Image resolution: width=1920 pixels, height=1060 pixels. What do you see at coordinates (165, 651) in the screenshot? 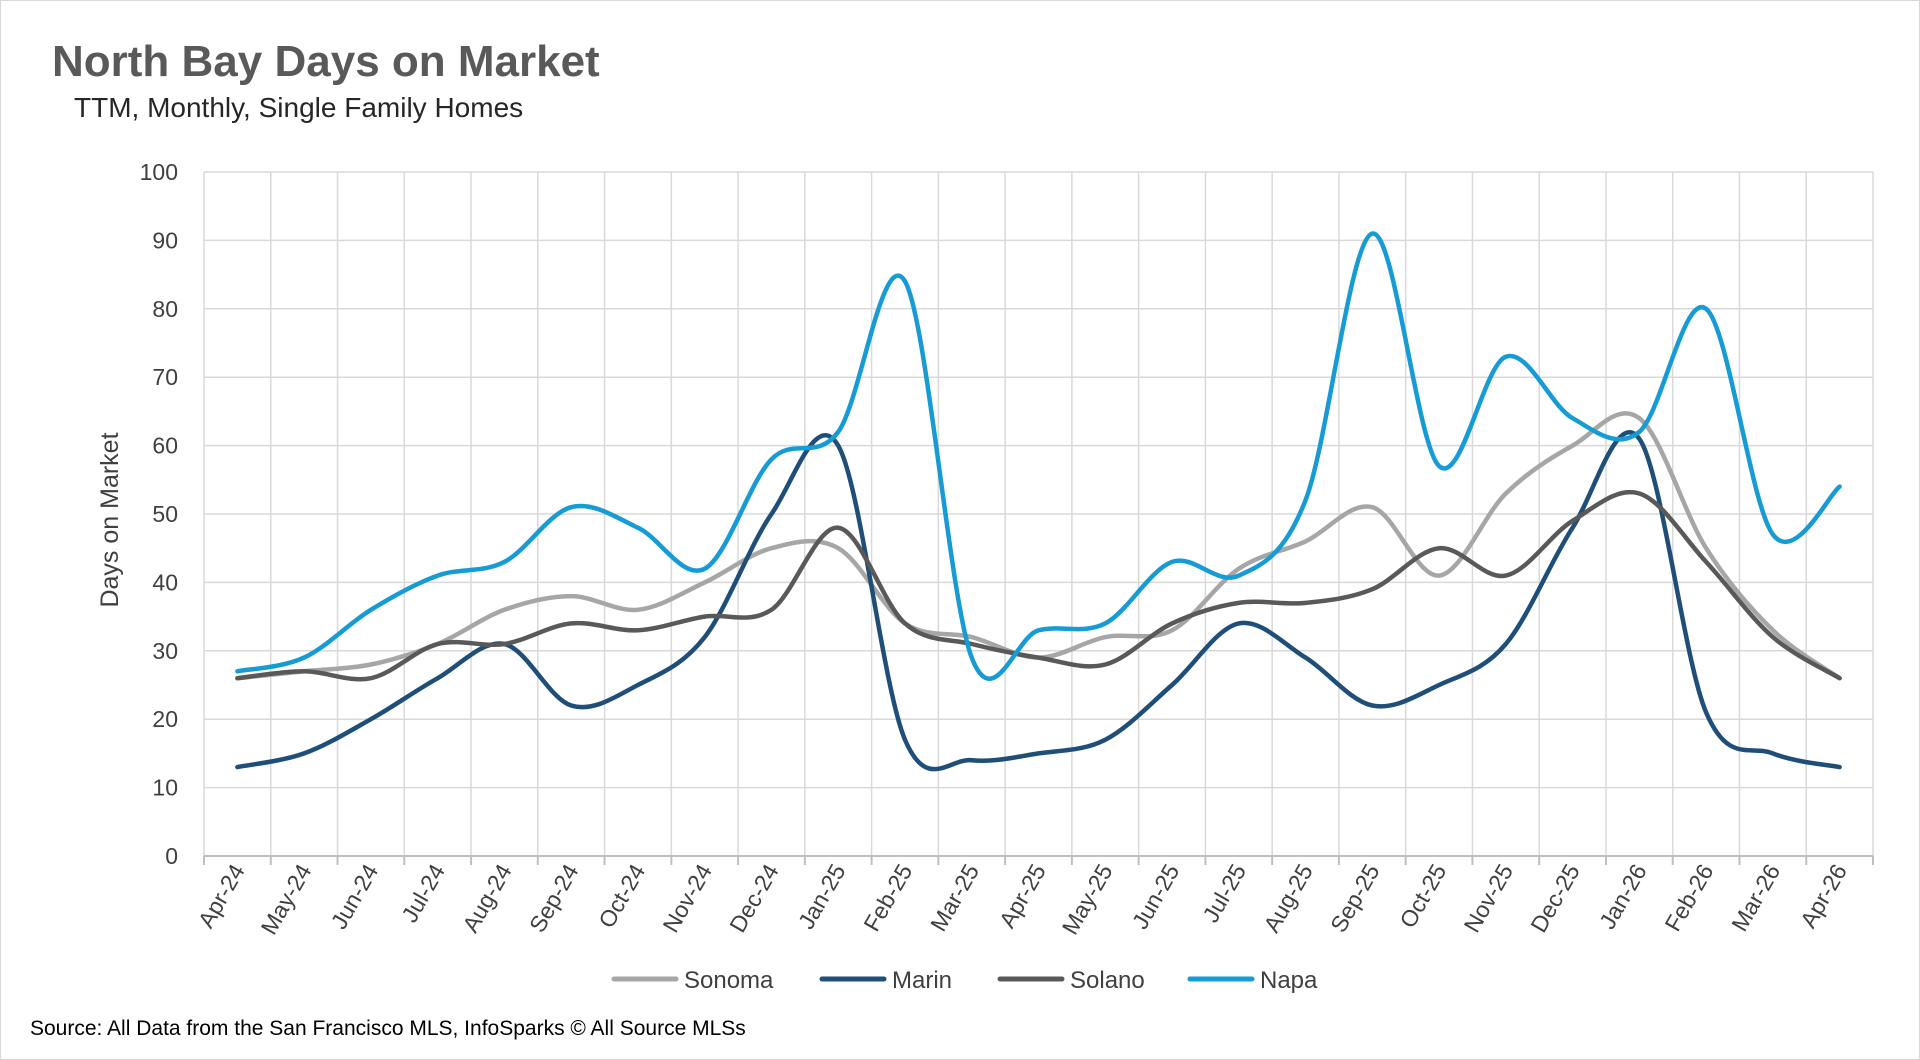
I see `y-tick-label: 30` at bounding box center [165, 651].